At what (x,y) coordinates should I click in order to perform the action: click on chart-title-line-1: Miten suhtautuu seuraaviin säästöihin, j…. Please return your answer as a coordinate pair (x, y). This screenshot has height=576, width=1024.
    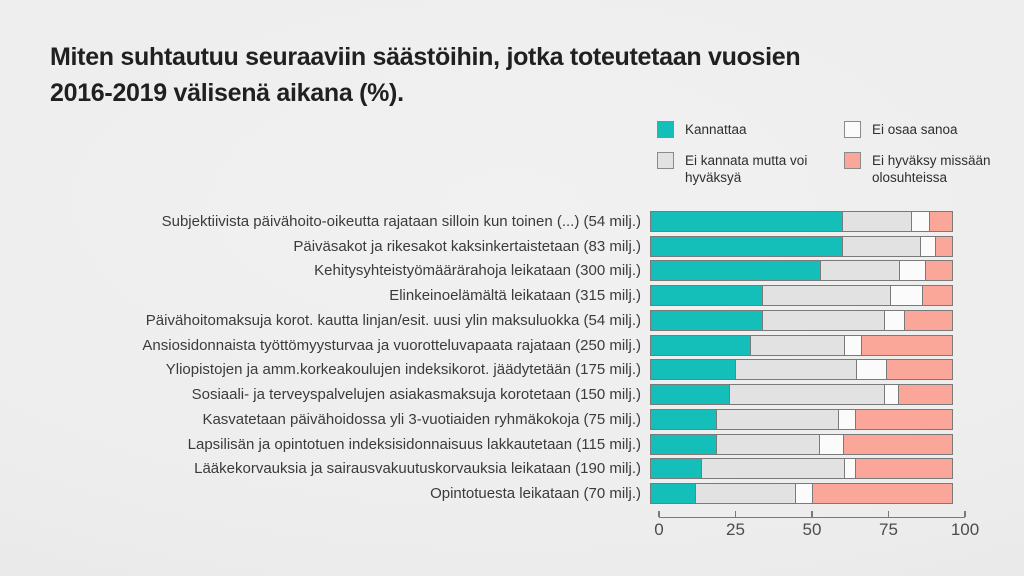
    Looking at the image, I should click on (425, 57).